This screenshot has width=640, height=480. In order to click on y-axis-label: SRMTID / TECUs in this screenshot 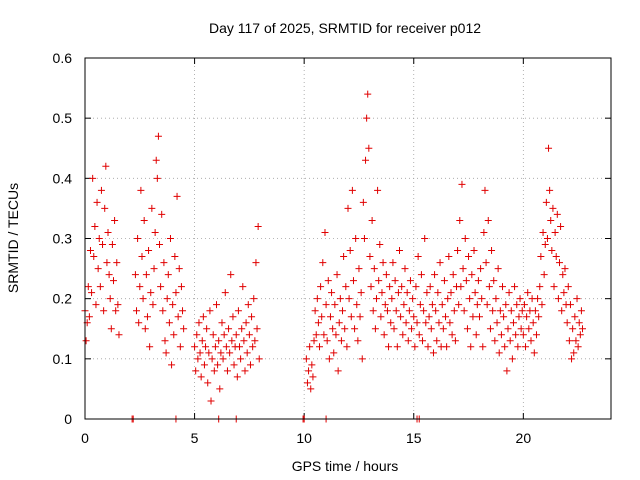, I will do `click(13, 238)`.